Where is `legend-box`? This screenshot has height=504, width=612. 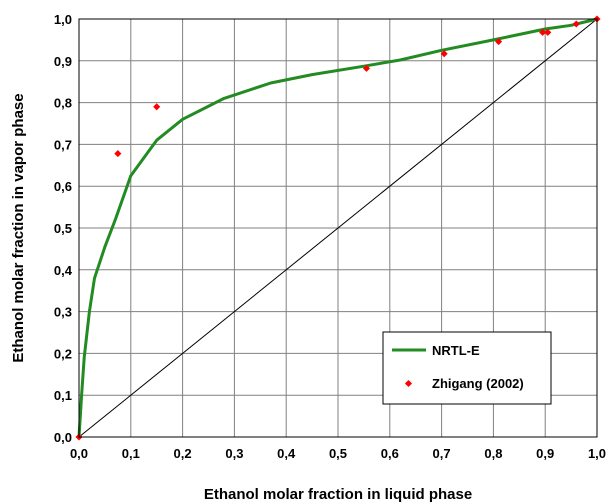
legend-box is located at coordinates (467, 368).